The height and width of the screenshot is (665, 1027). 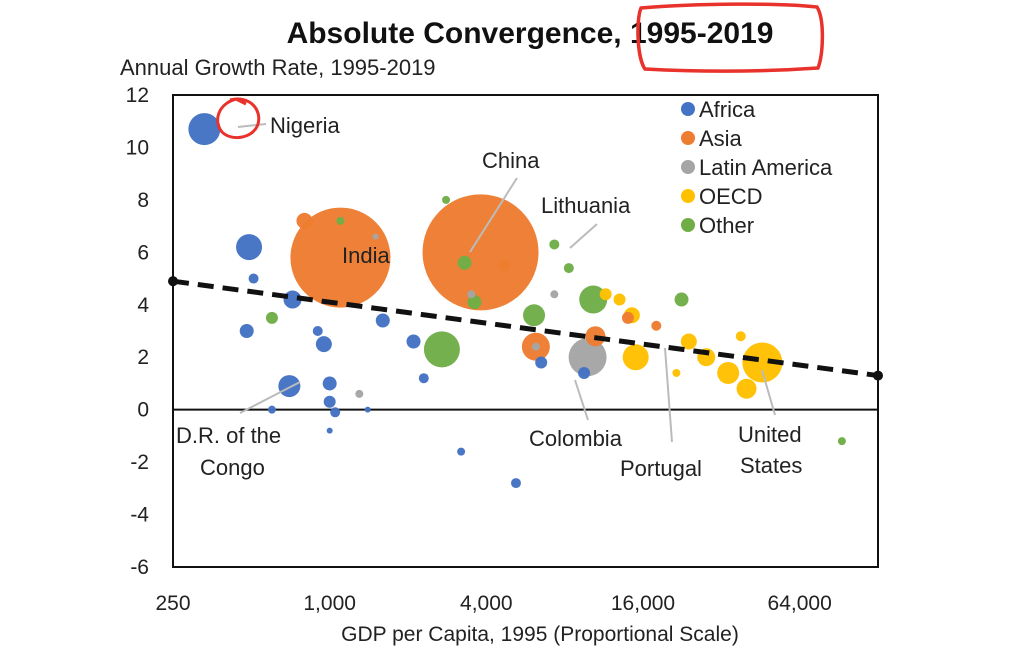 What do you see at coordinates (139, 567) in the screenshot?
I see `y-tick-label: -6` at bounding box center [139, 567].